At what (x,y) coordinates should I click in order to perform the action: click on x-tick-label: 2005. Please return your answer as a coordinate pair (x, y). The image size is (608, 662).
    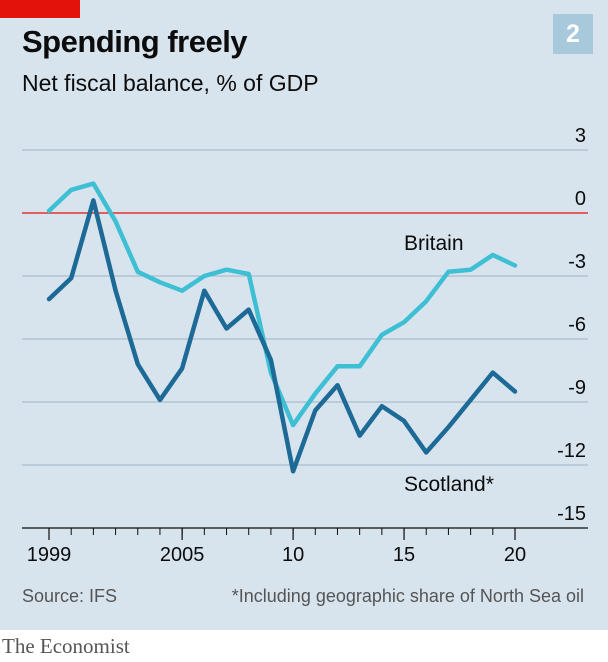
    Looking at the image, I should click on (182, 555).